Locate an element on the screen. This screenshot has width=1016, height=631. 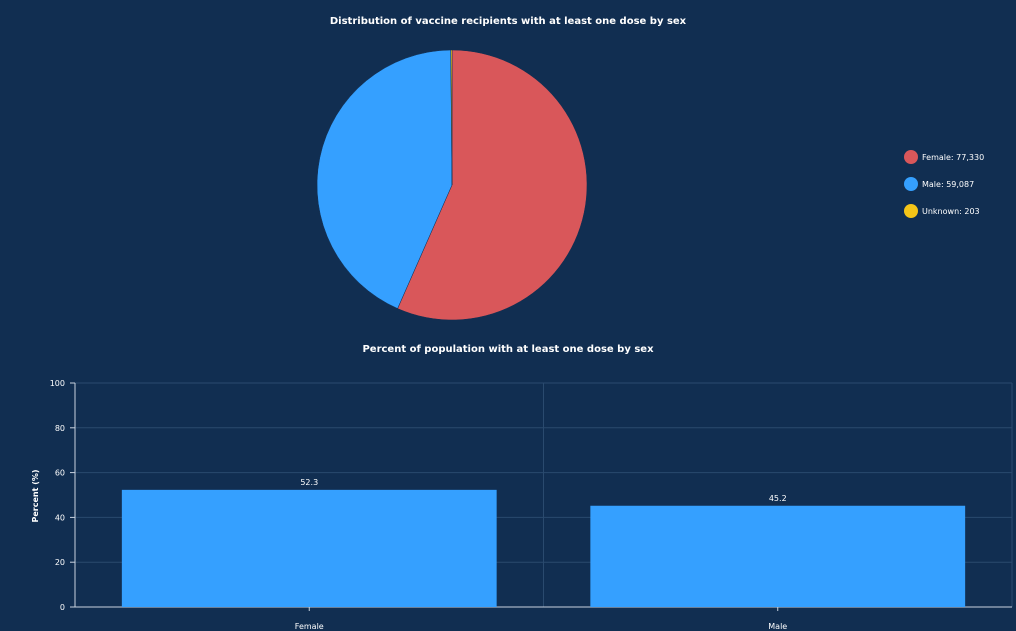
y-tick-label: 40 is located at coordinates (60, 517).